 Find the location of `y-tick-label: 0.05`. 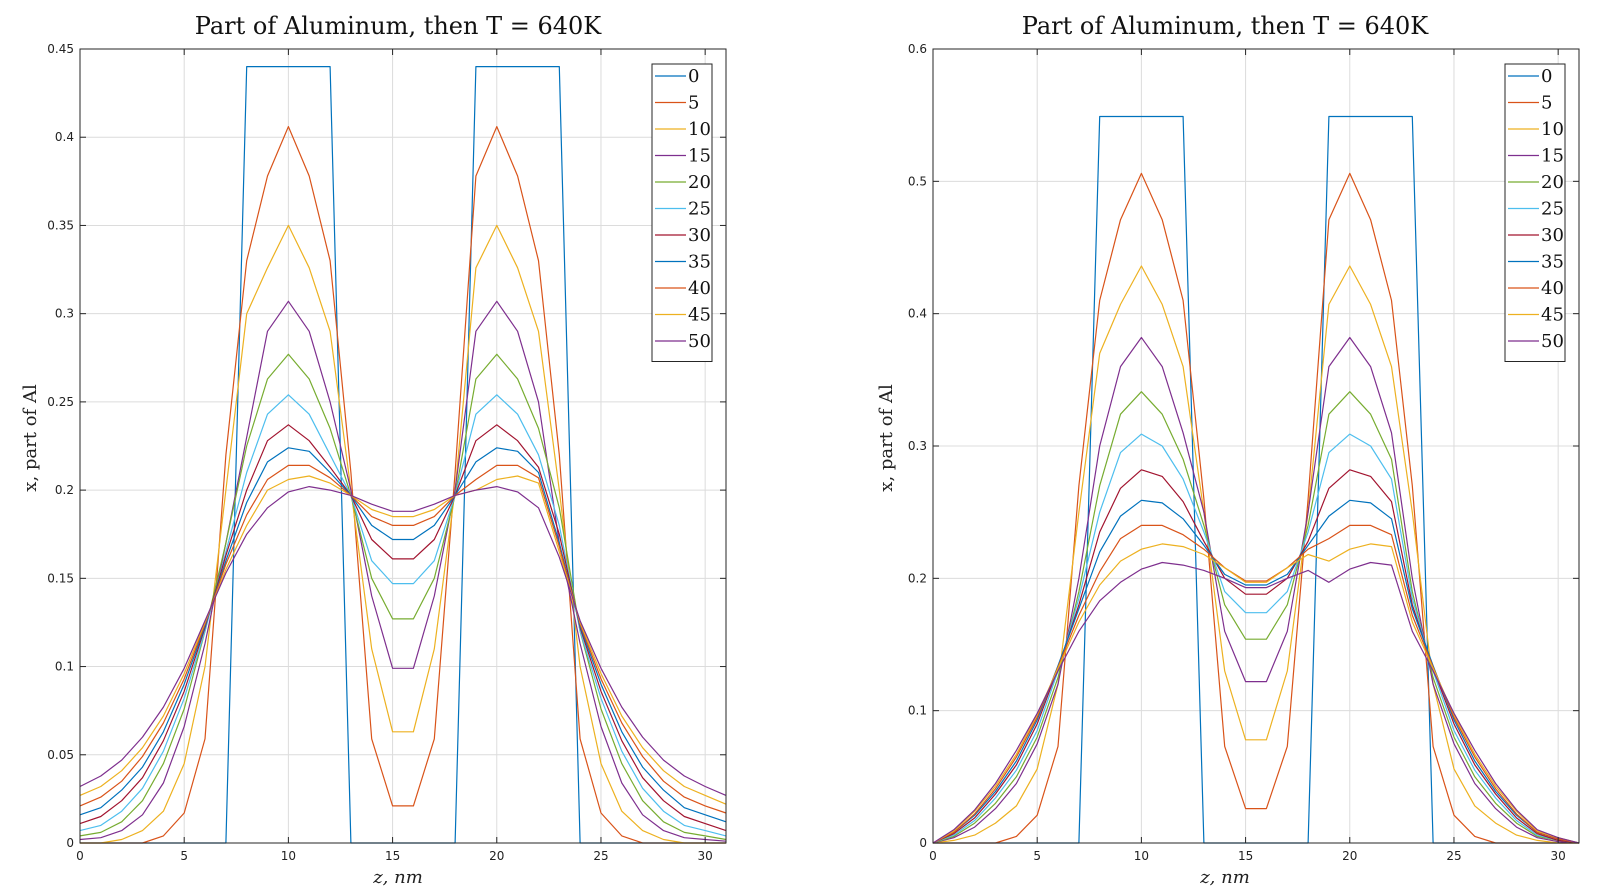

y-tick-label: 0.05 is located at coordinates (60, 755).